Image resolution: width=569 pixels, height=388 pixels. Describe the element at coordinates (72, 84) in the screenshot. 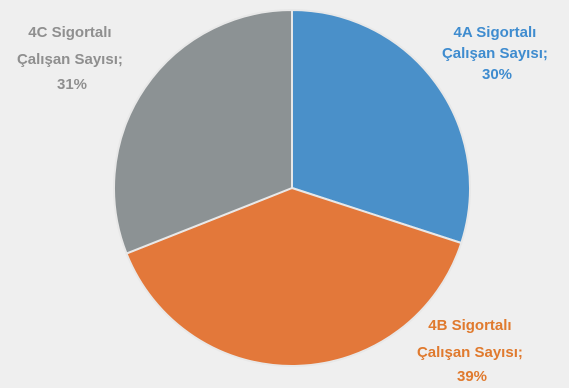

I see `label-4c-percent: 31%` at that location.